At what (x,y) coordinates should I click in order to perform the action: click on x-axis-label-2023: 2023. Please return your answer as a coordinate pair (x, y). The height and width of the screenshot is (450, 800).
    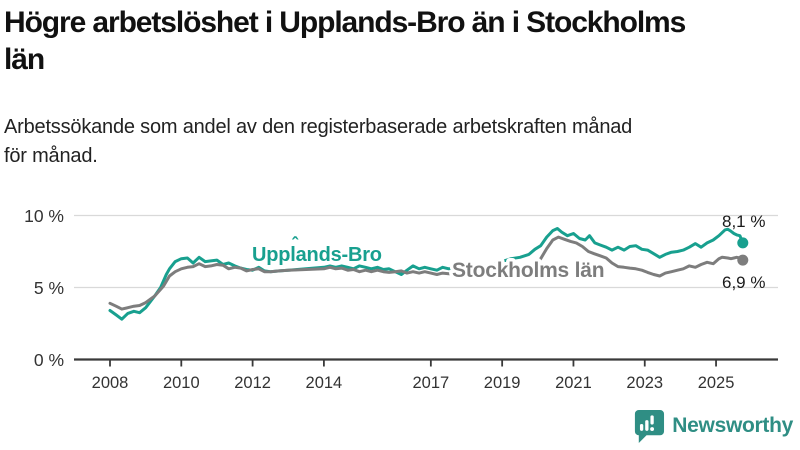
    Looking at the image, I should click on (644, 383).